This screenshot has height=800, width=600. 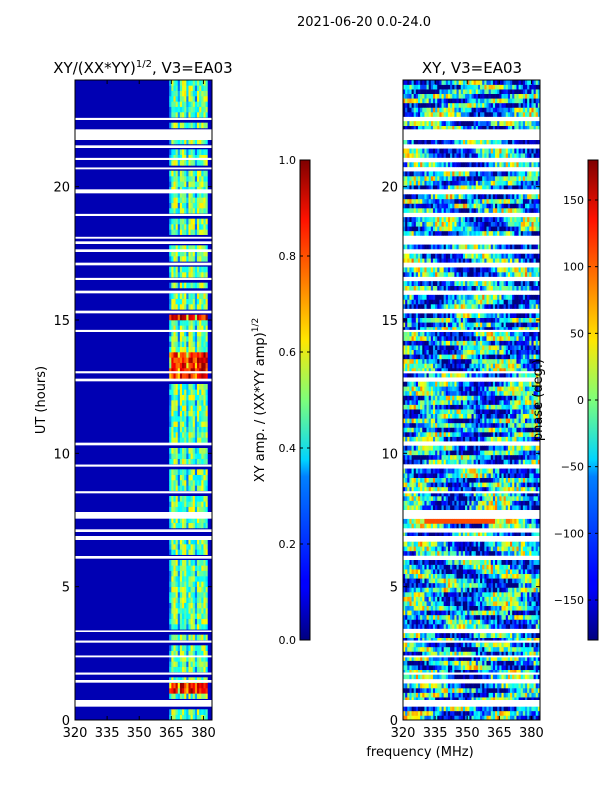 I want to click on amplitude-flagged-gap, so click(x=143, y=465).